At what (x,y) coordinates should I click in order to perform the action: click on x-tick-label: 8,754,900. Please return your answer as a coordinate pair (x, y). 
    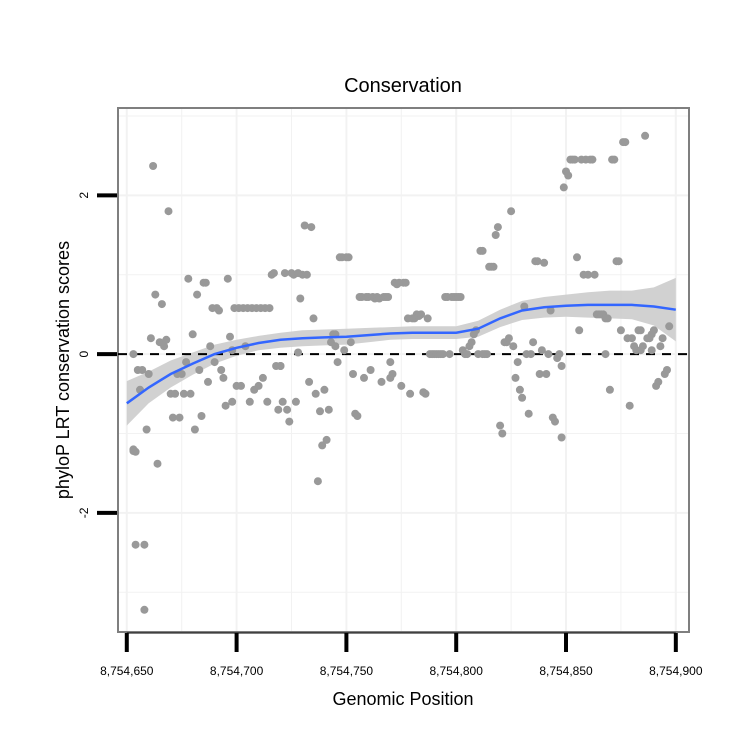
    Looking at the image, I should click on (676, 671).